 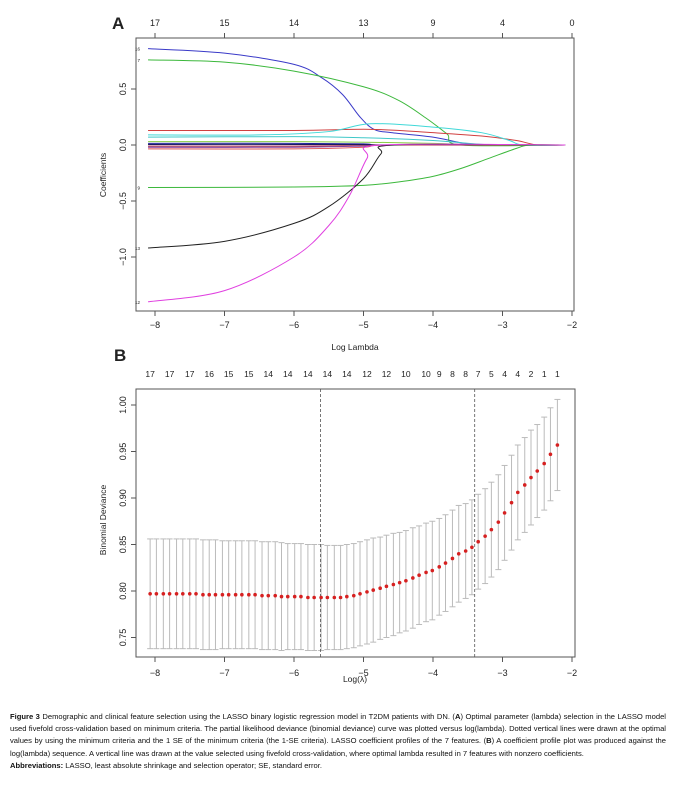 What do you see at coordinates (138, 302) in the screenshot?
I see `series-label: 12` at bounding box center [138, 302].